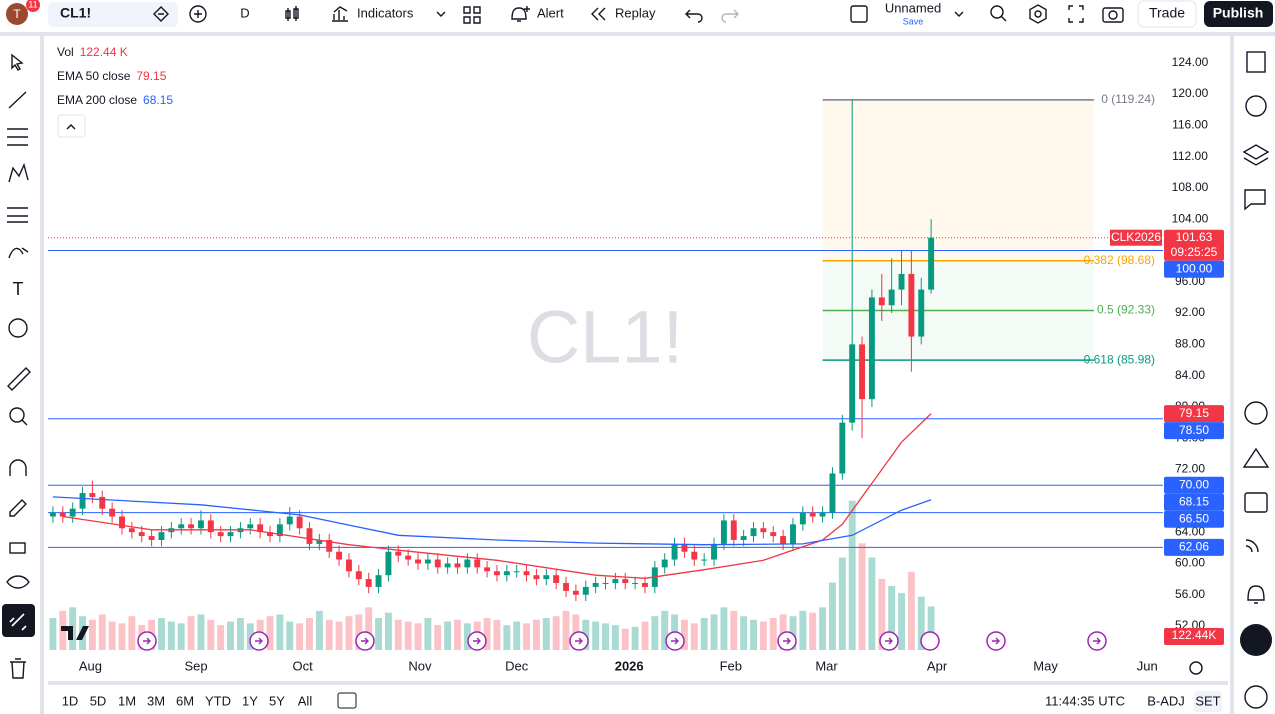 The height and width of the screenshot is (714, 1275). What do you see at coordinates (930, 641) in the screenshot?
I see `event-marker` at bounding box center [930, 641].